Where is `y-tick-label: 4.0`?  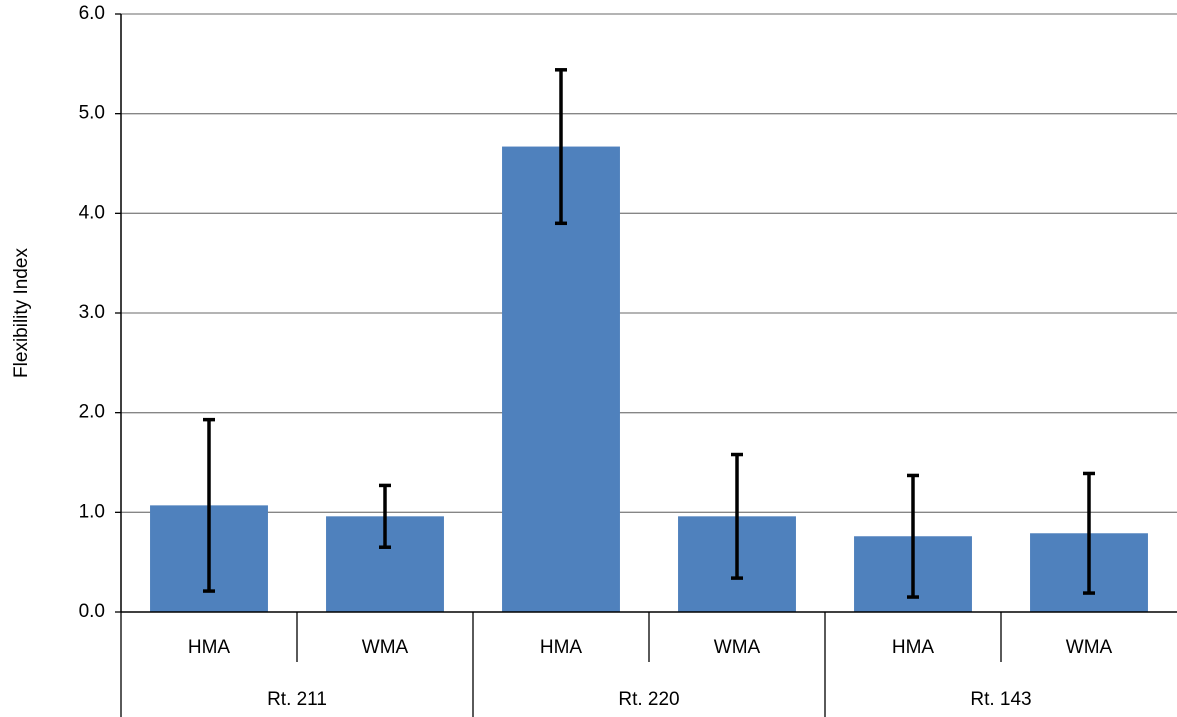
y-tick-label: 4.0 is located at coordinates (92, 212).